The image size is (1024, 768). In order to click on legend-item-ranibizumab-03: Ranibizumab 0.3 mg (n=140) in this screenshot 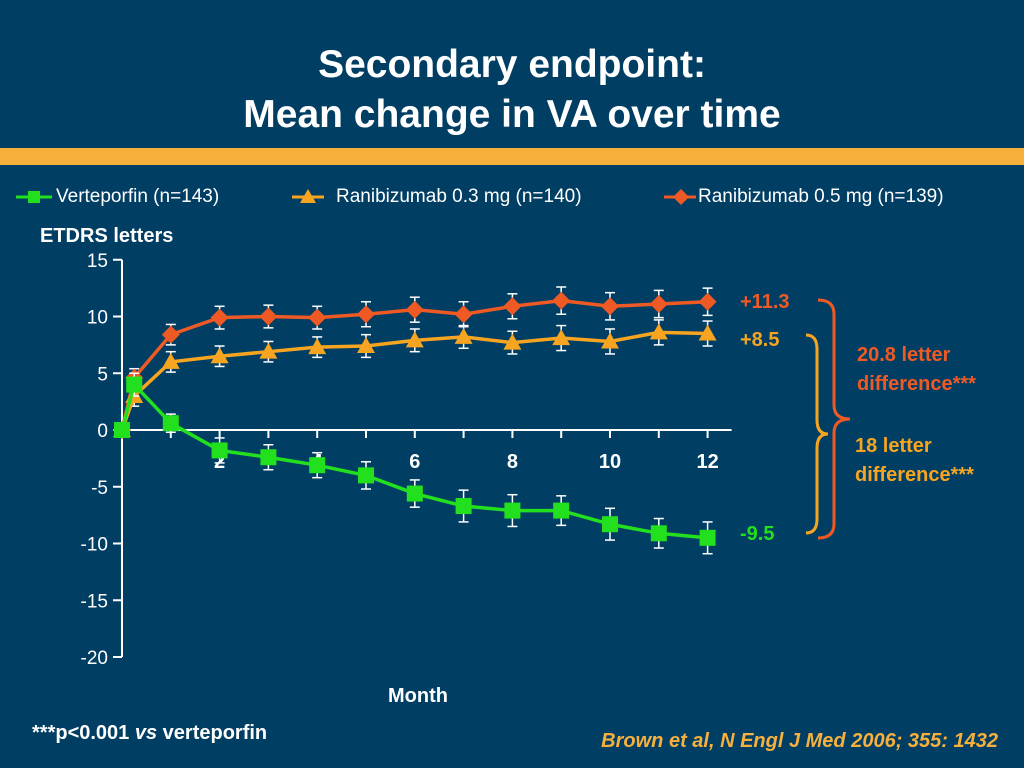, I will do `click(472, 198)`.